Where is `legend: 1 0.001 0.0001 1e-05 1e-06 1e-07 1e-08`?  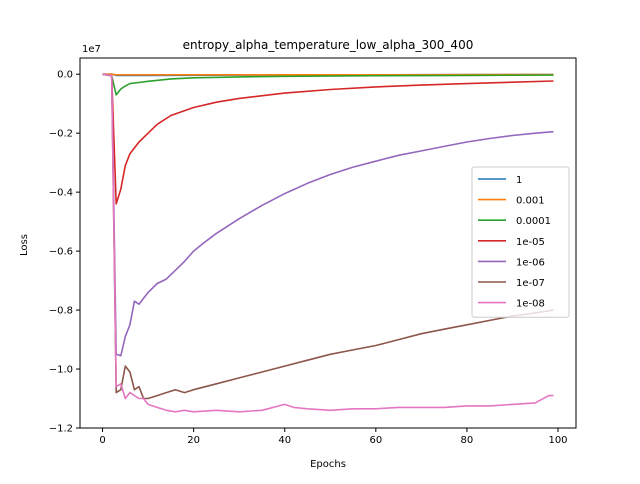
legend: 1 0.001 0.0001 1e-05 1e-06 1e-07 1e-08 is located at coordinates (520, 242).